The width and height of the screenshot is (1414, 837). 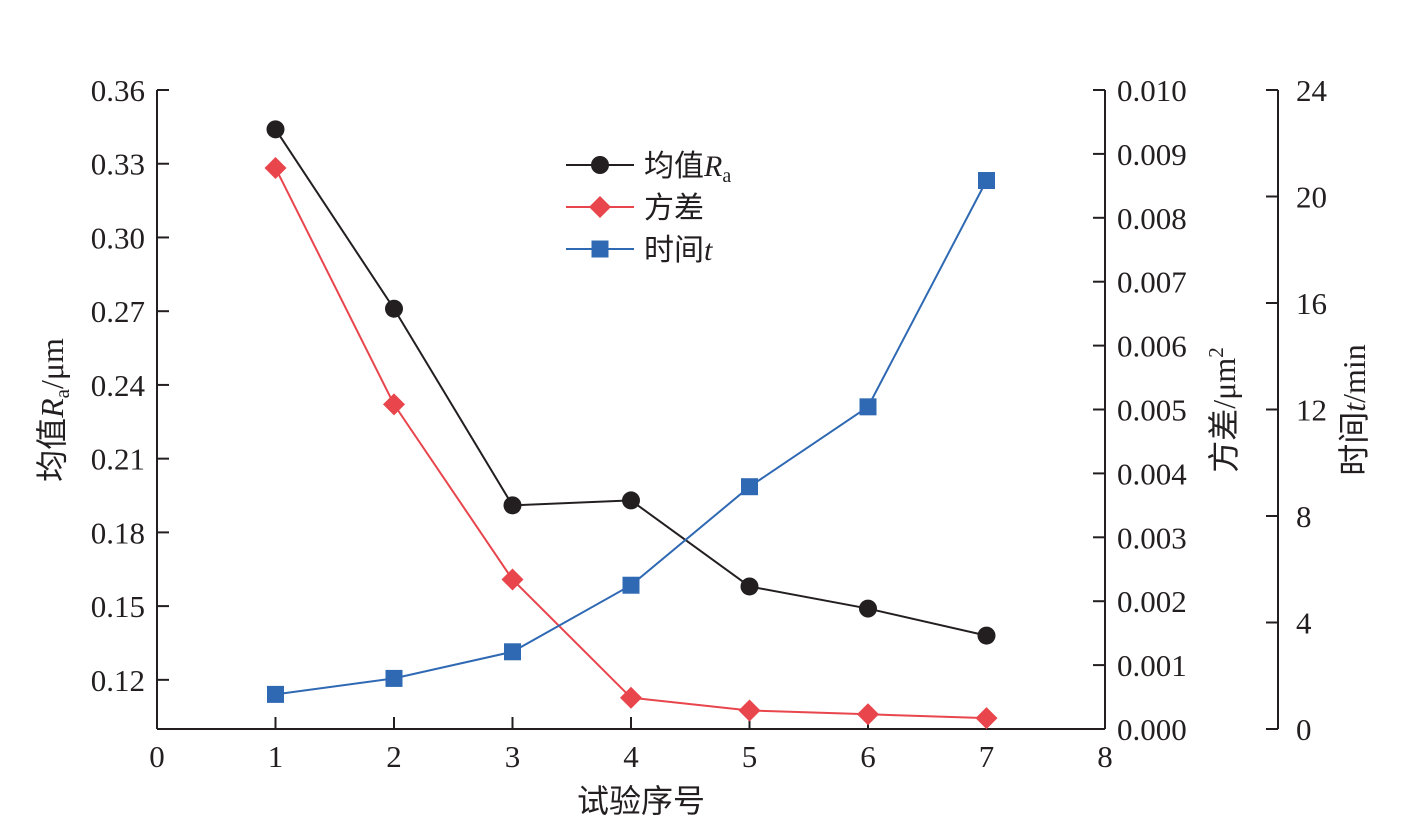 I want to click on x-tick-label: 3, so click(x=513, y=756).